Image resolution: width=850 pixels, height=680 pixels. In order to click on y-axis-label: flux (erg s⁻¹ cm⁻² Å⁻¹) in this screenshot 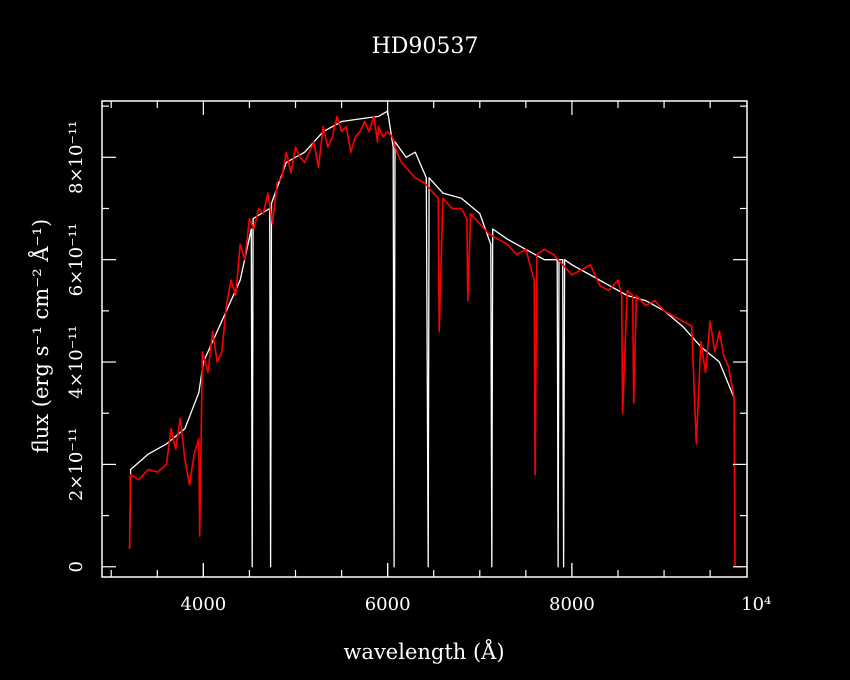, I will do `click(40, 336)`.